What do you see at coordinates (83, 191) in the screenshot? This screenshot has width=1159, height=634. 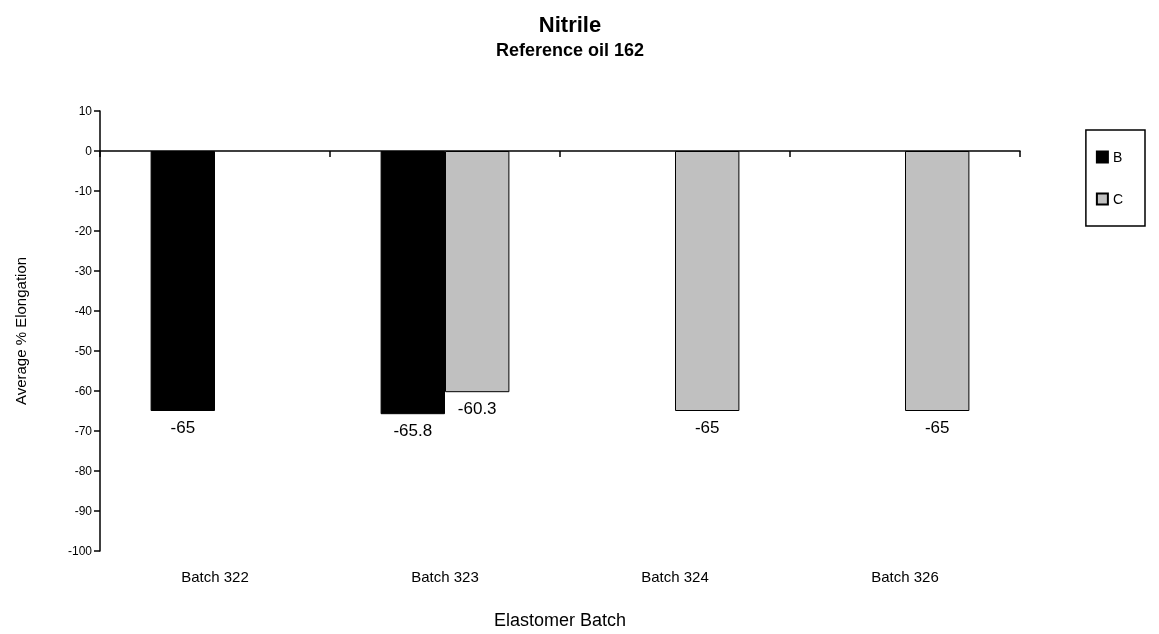 I see `y-tick-label: -10` at bounding box center [83, 191].